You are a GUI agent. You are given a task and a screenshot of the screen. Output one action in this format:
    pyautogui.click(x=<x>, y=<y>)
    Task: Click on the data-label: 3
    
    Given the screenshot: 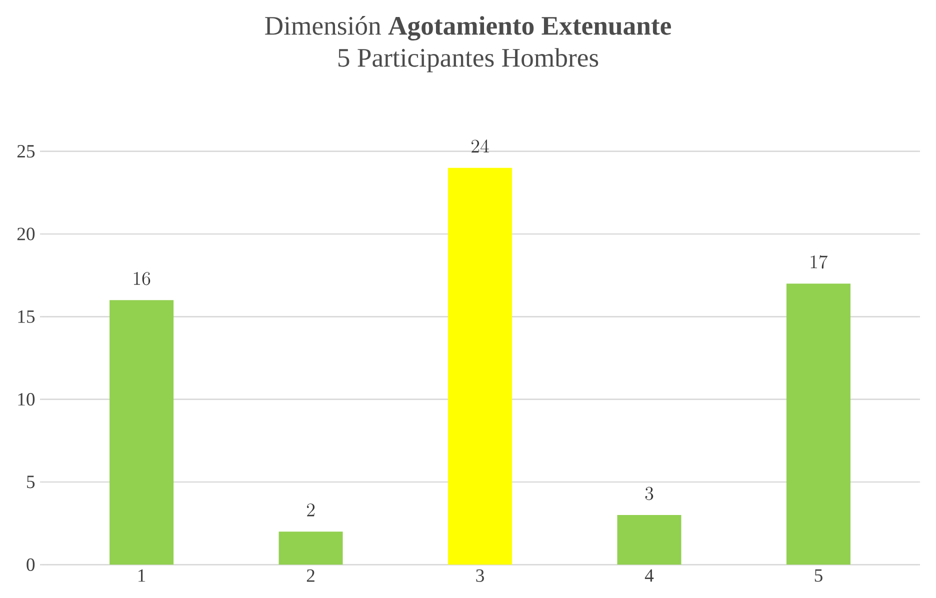 What is the action you would take?
    pyautogui.click(x=649, y=493)
    